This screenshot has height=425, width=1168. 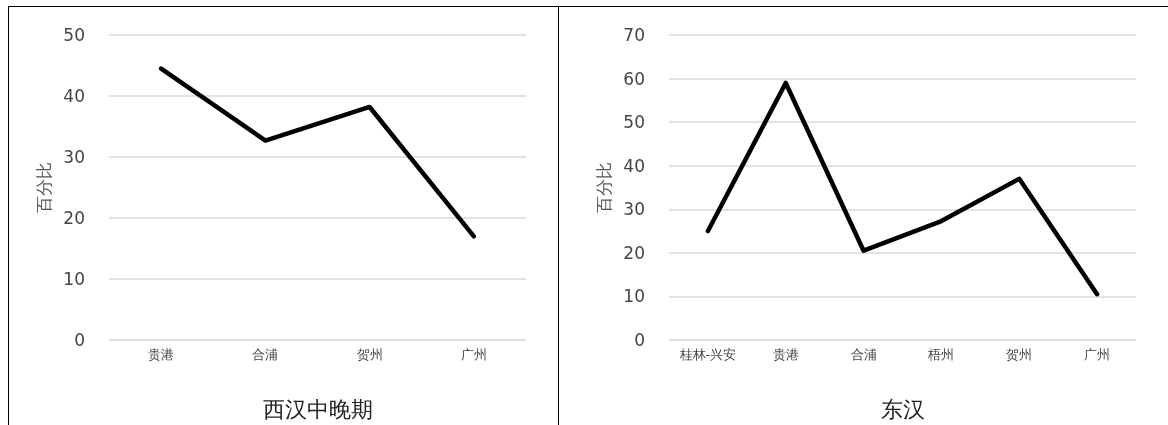 I want to click on y-tick-label: 70, so click(x=634, y=35).